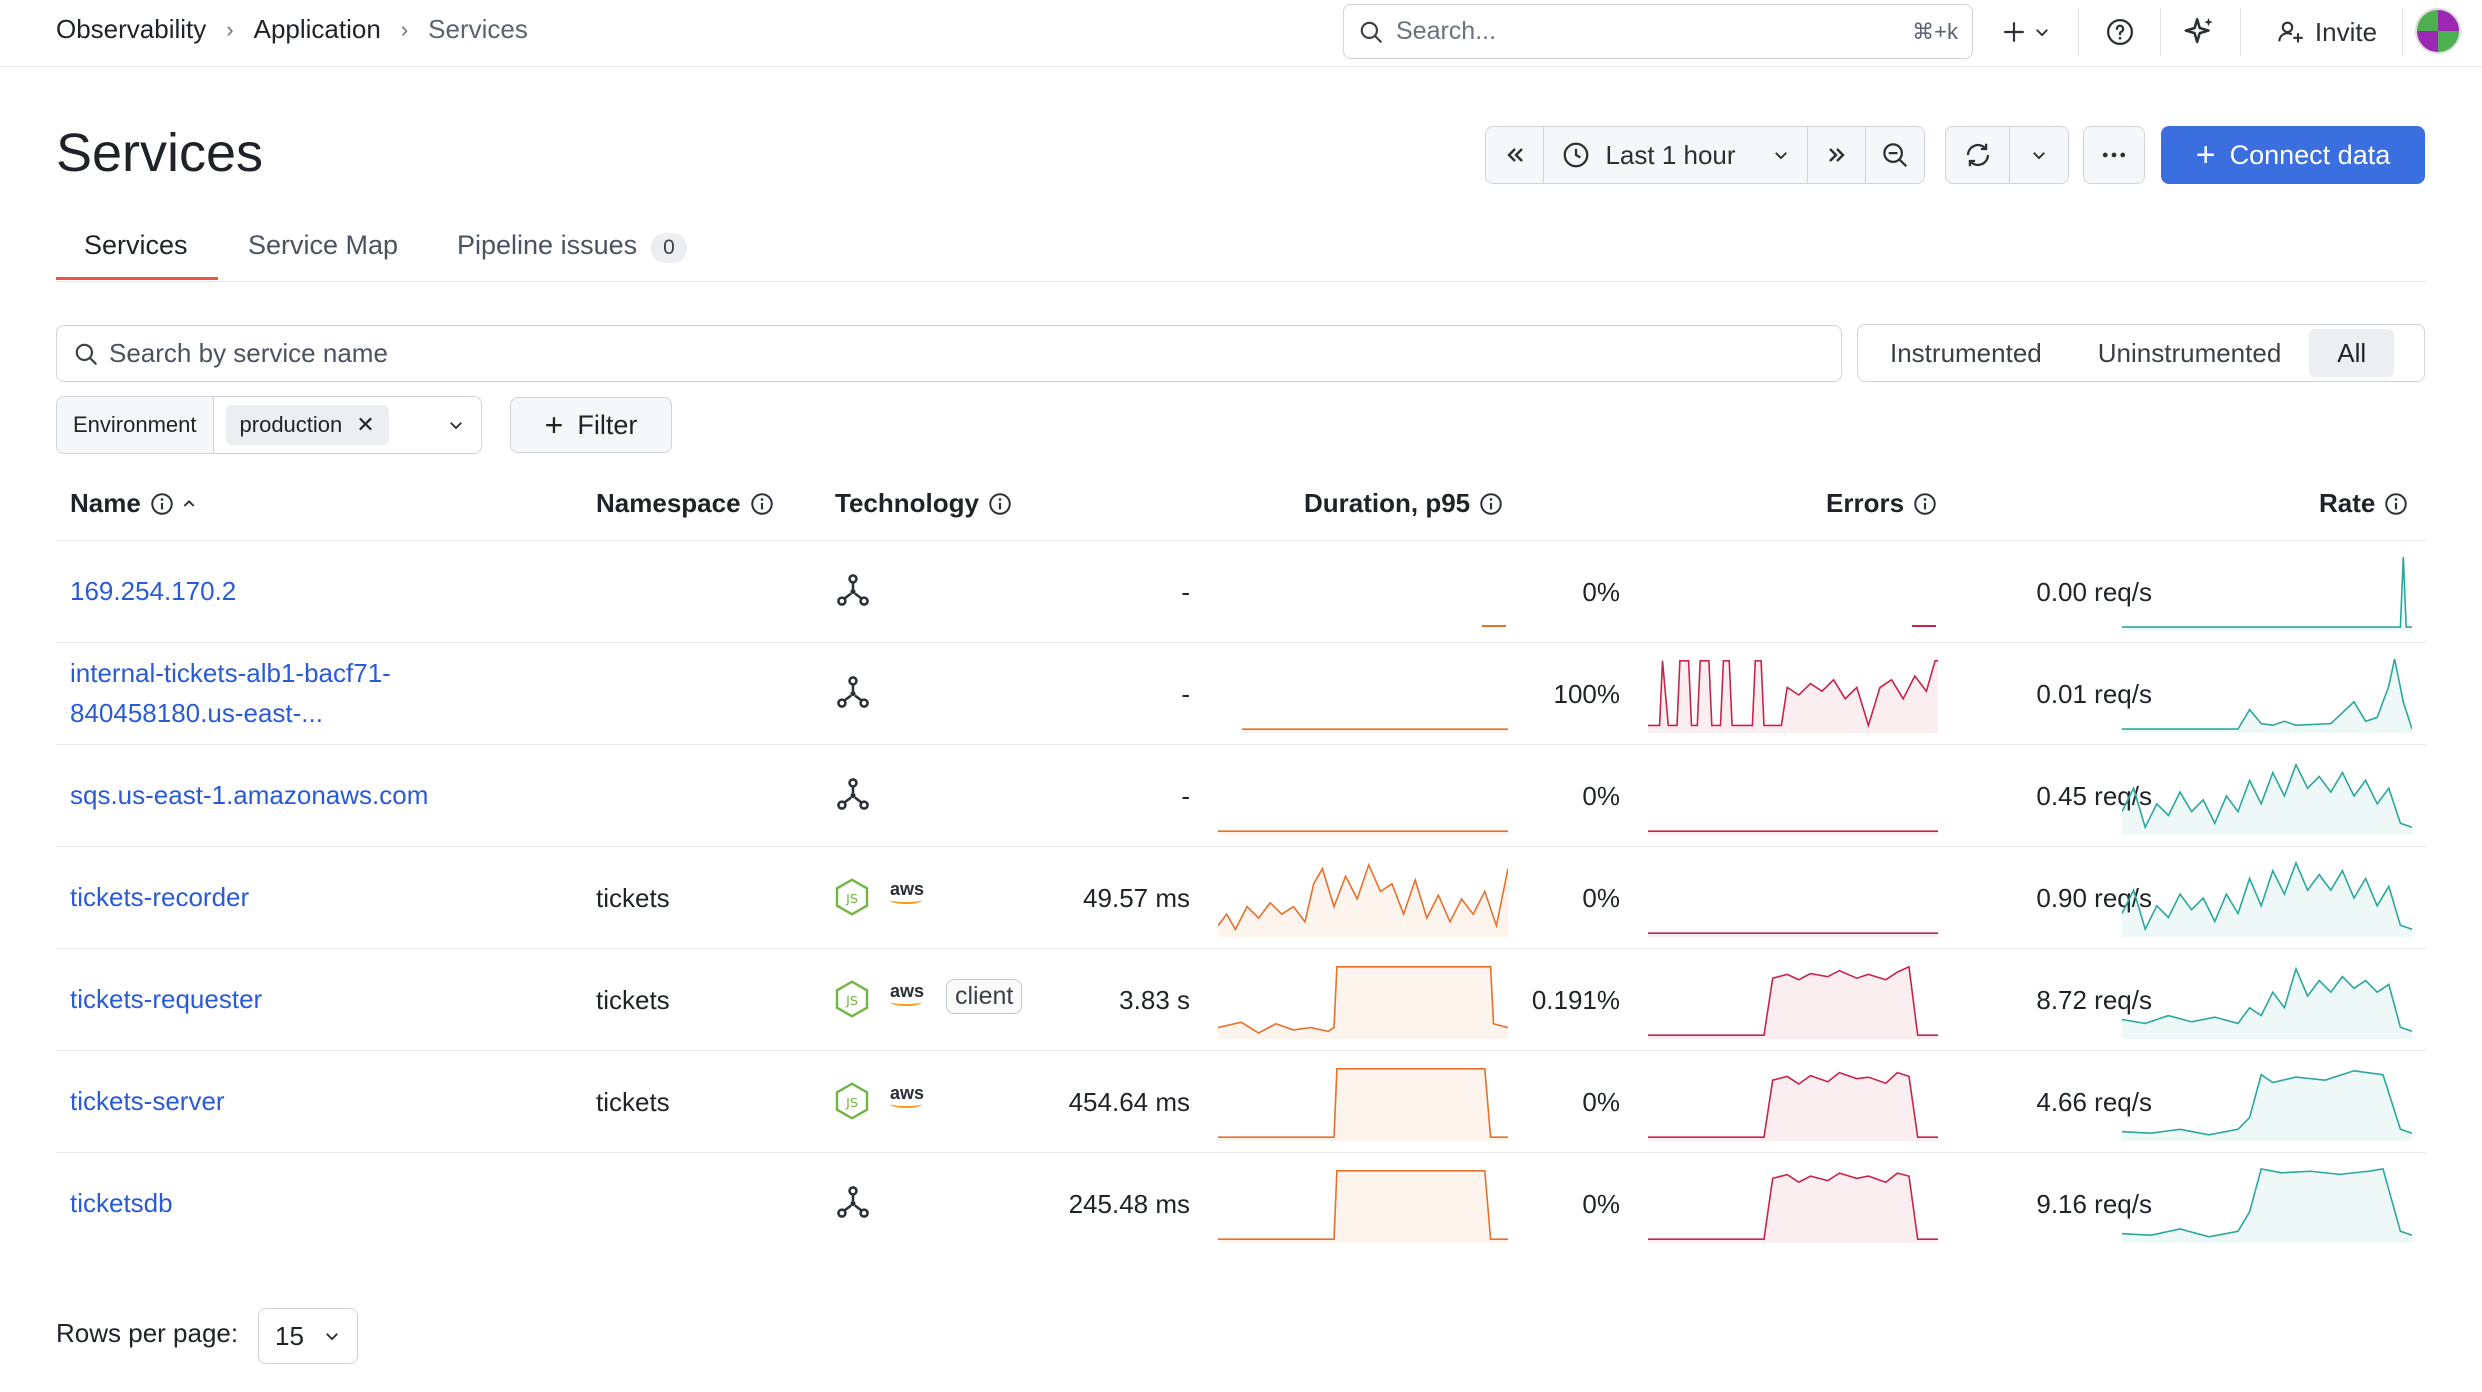 This screenshot has width=2482, height=1392. What do you see at coordinates (591, 425) in the screenshot?
I see `add-filter-button: + Filter` at bounding box center [591, 425].